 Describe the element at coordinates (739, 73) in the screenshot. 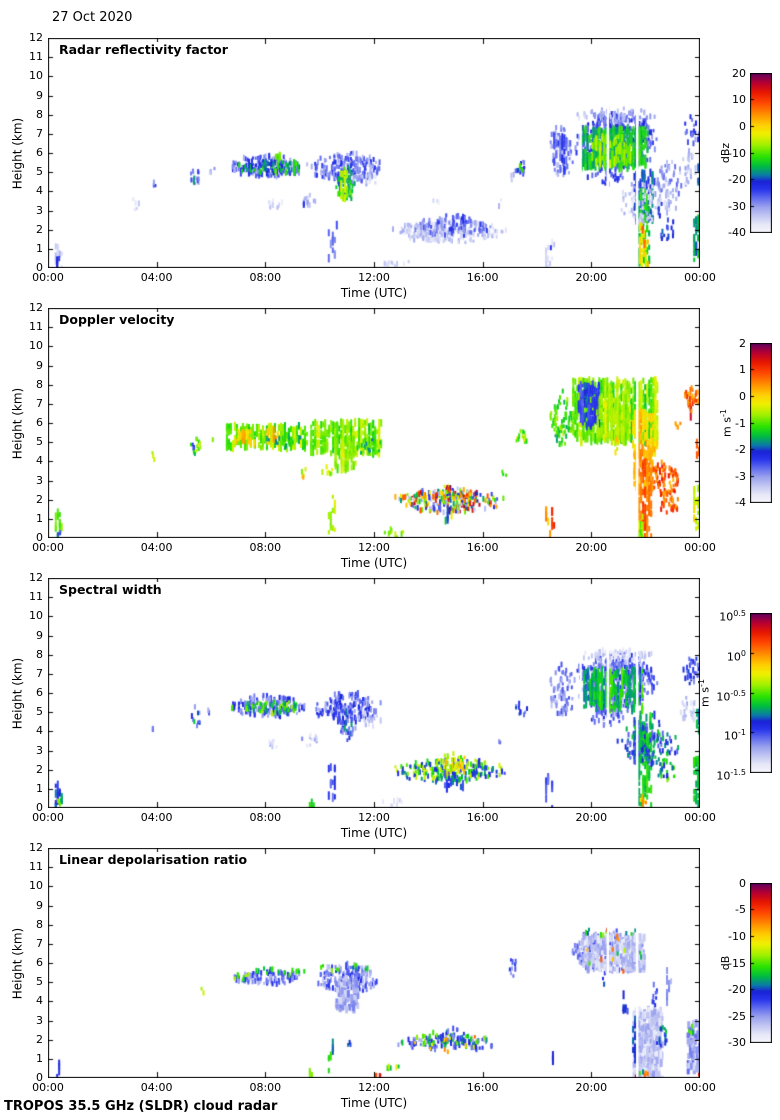

I see `colorbar-tick-label: 20` at that location.